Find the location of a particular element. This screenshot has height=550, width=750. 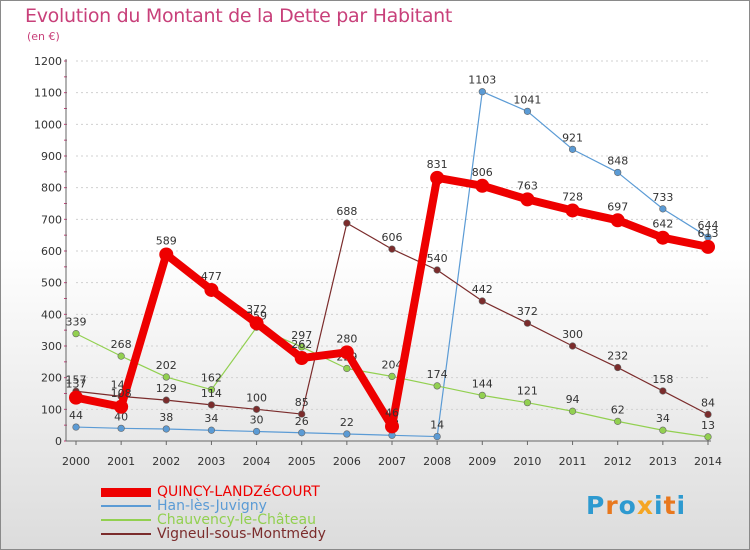

data-label: 26 is located at coordinates (302, 421).